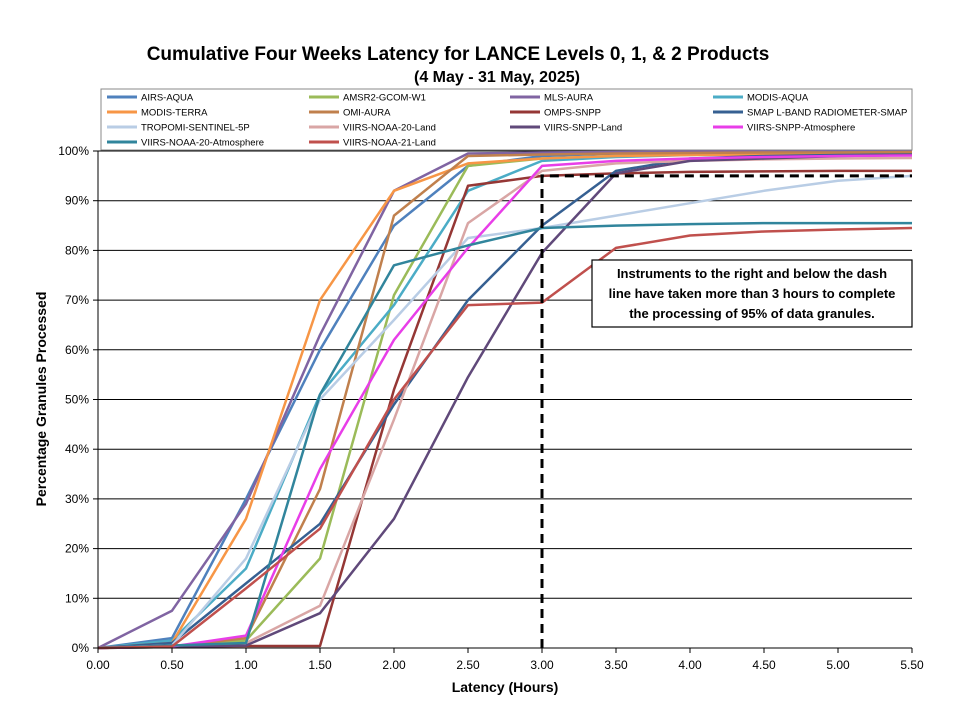 The image size is (955, 716). Describe the element at coordinates (77, 449) in the screenshot. I see `y-tick-label: 40%` at that location.